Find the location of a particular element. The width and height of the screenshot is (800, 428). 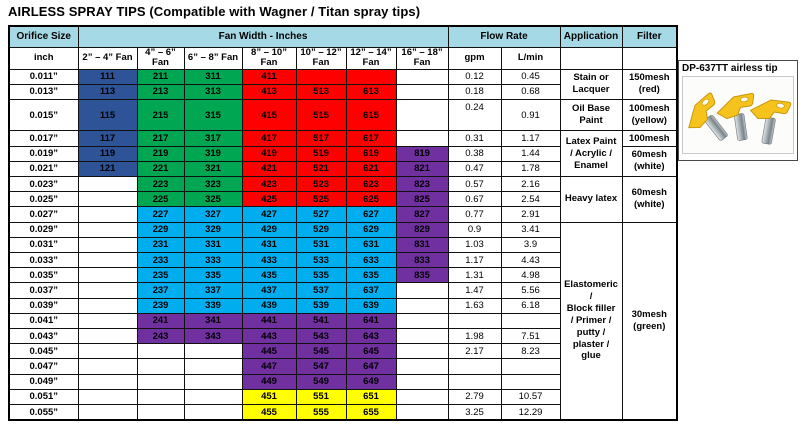

header-fan-2-4: 2” – 4” Fan is located at coordinates (107, 58).